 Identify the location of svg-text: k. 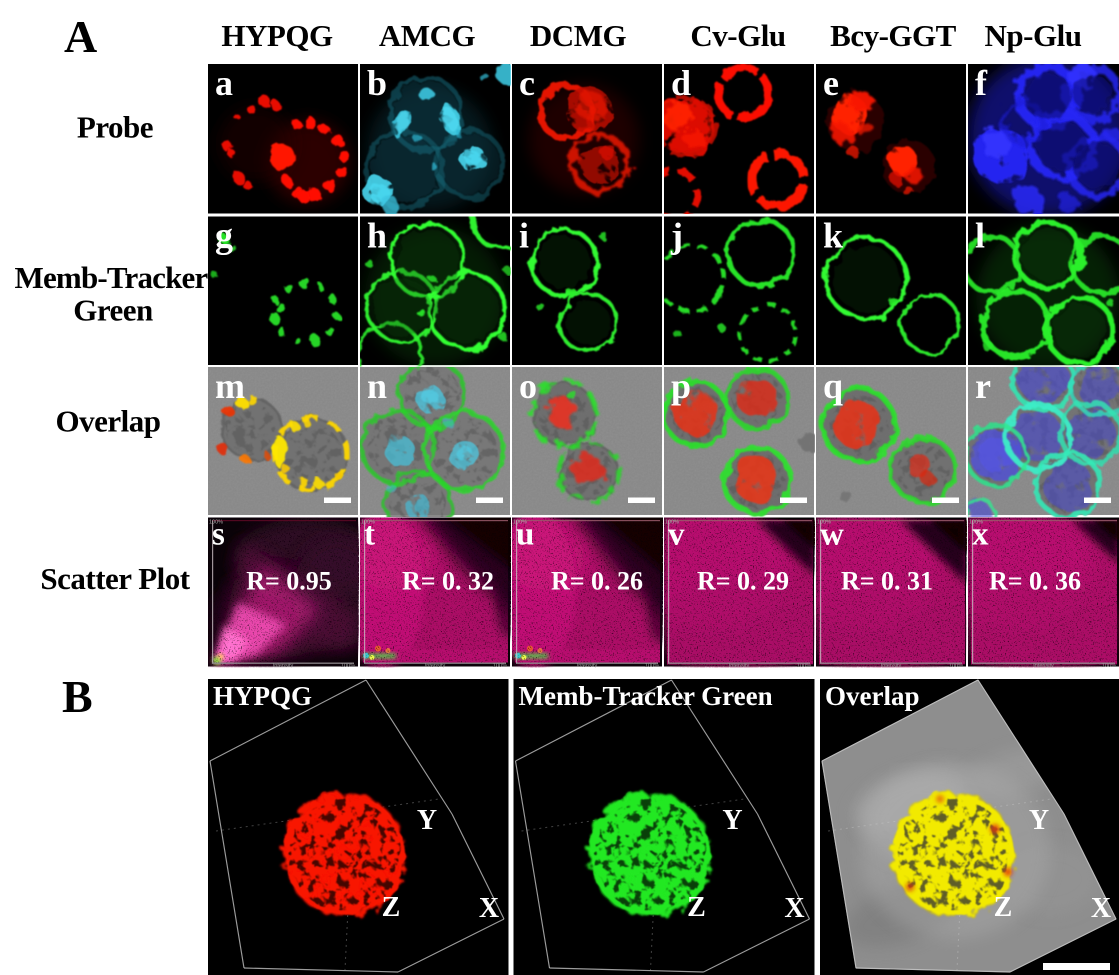
(833, 236).